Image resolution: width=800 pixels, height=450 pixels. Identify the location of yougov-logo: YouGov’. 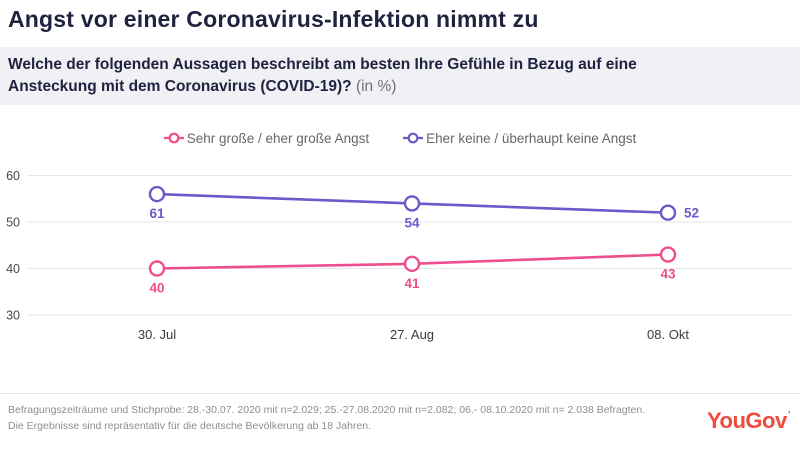
(749, 420).